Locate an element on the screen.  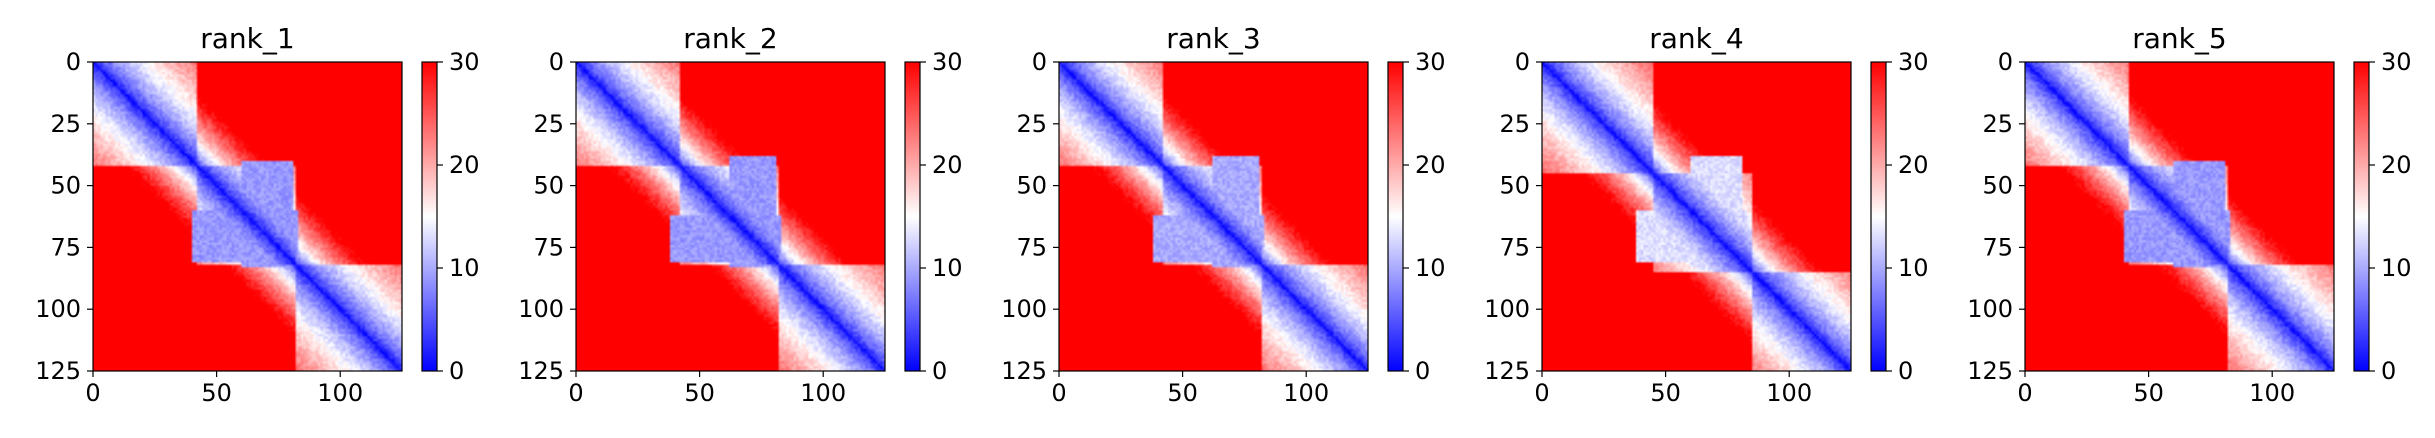
chart-title: rank_2 is located at coordinates (730, 38).